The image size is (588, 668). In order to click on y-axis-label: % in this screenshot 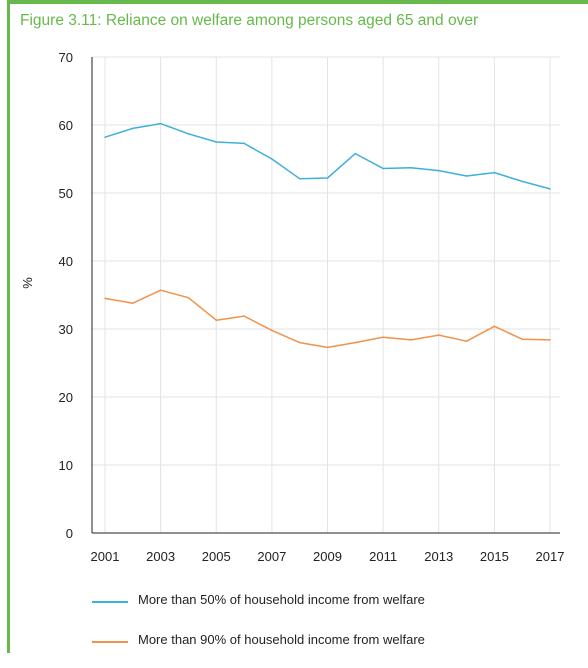, I will do `click(27, 283)`.